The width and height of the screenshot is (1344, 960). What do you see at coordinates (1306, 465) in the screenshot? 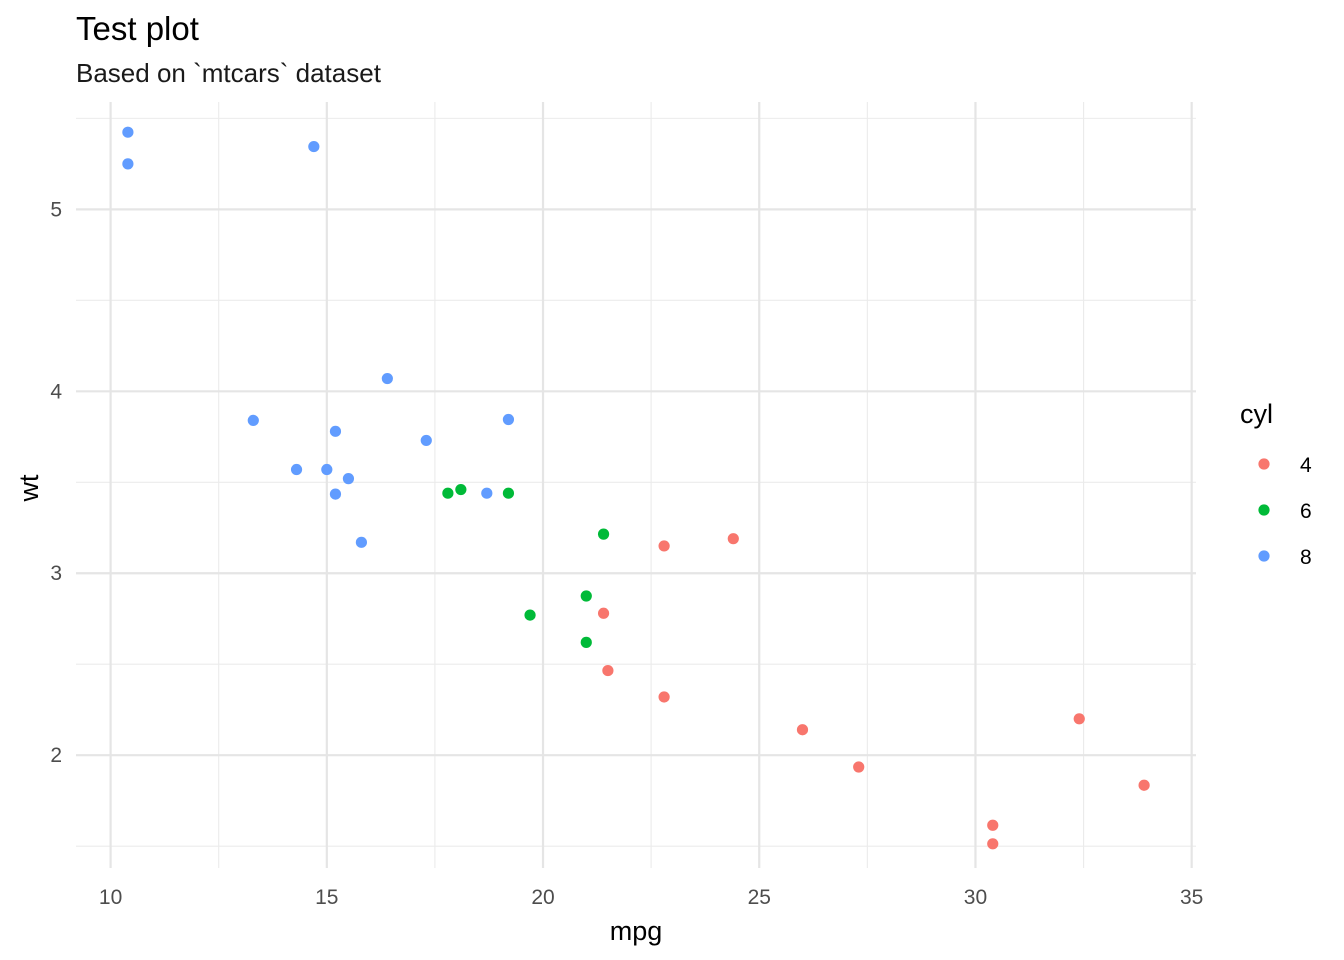
I see `legend-label: 4` at bounding box center [1306, 465].